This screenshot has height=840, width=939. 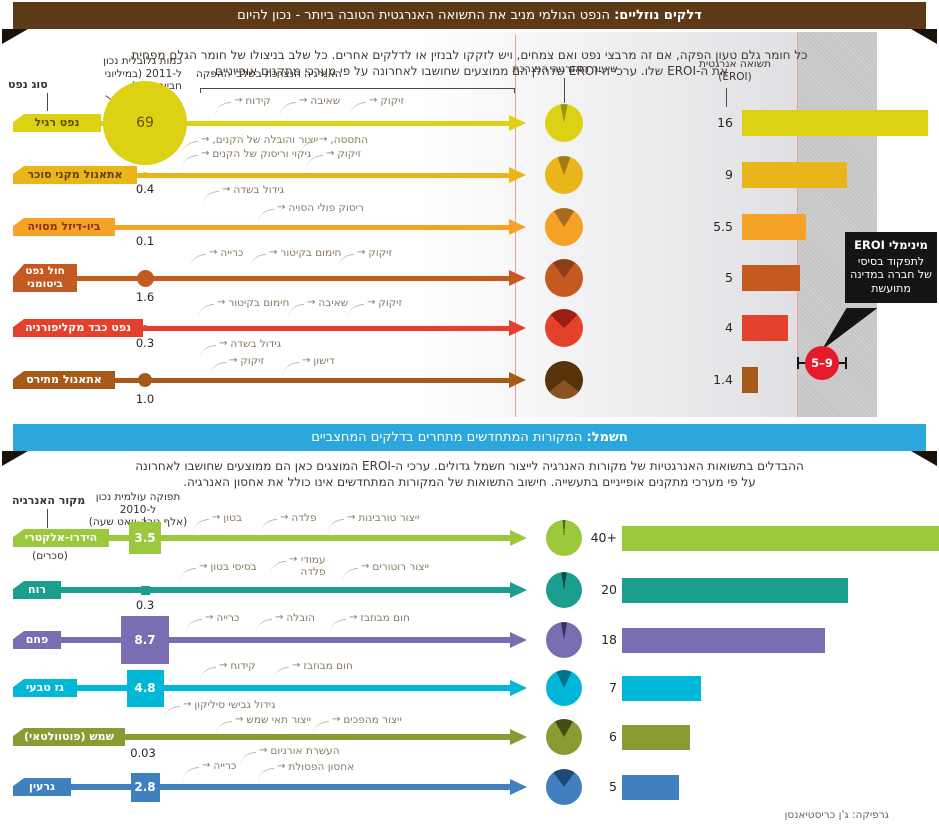 What do you see at coordinates (735, 64) in the screenshot?
I see `col-eroi-label: תשואה אנרגטית` at bounding box center [735, 64].